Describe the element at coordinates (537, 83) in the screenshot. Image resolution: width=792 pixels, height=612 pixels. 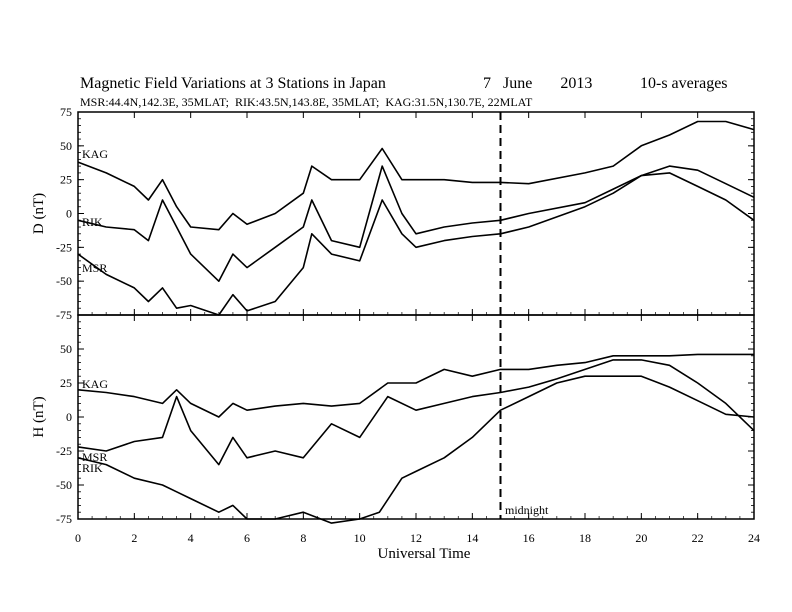
I see `chart-date: 7 June 2013` at that location.